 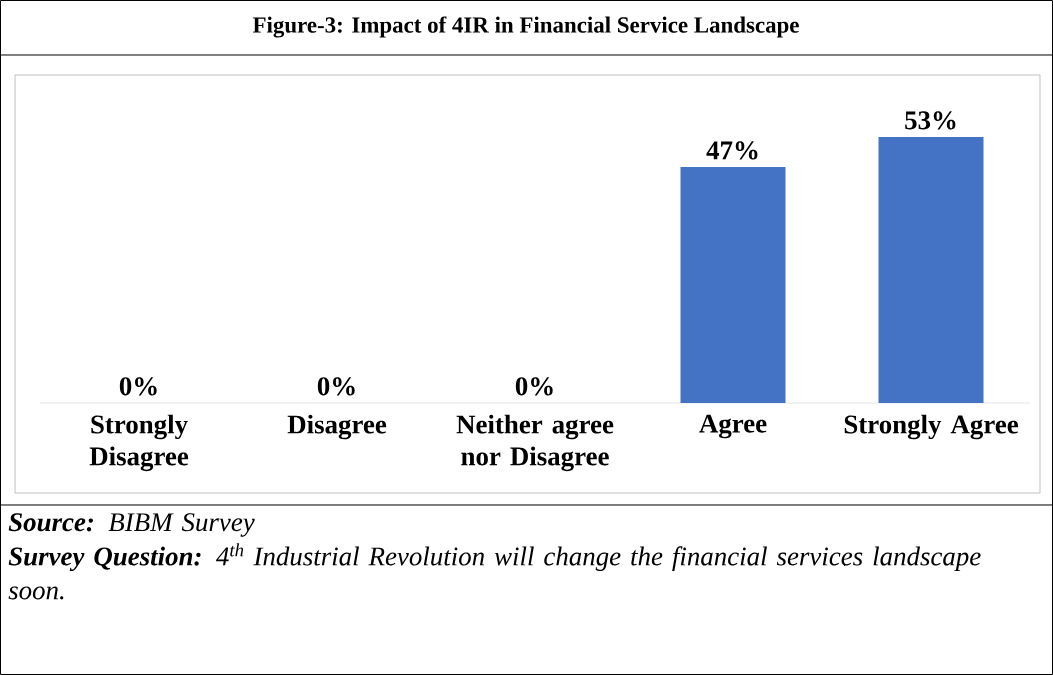 What do you see at coordinates (931, 427) in the screenshot?
I see `x-tick-label: Strongly Agree` at bounding box center [931, 427].